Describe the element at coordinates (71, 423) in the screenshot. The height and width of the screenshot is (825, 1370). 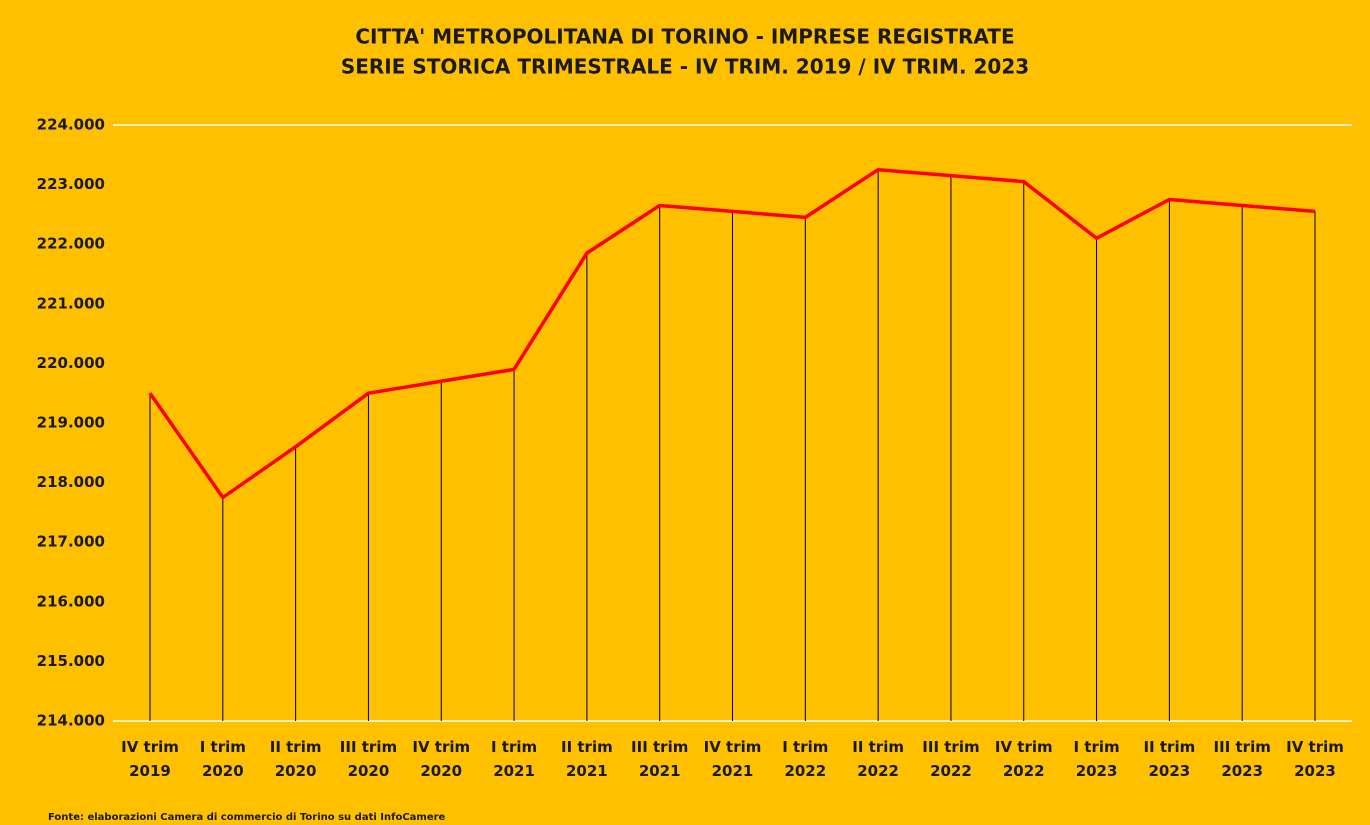
I see `y-tick-label: 219.000` at that location.